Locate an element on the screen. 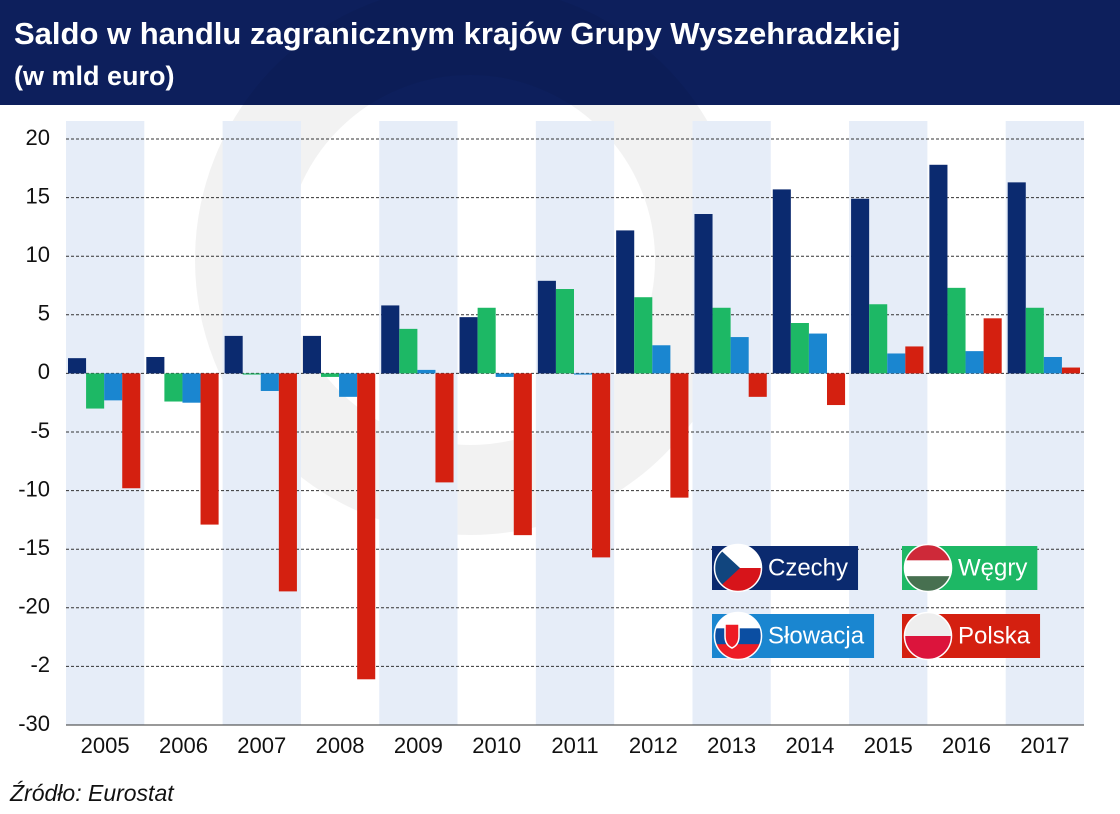 Image resolution: width=1120 pixels, height=814 pixels. x-tick-label: 2007 is located at coordinates (261, 745).